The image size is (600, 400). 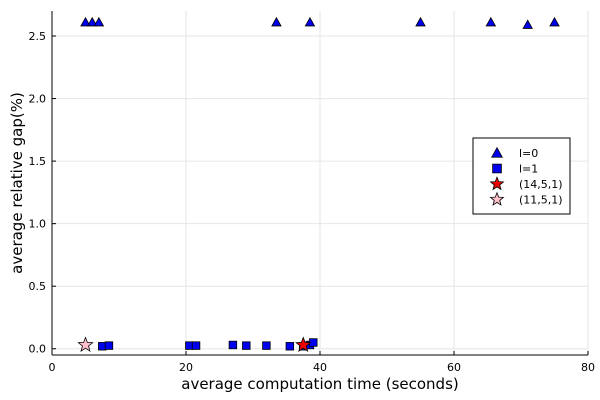 I want to click on y-axis-title: average relative gap(%), so click(x=17, y=183).